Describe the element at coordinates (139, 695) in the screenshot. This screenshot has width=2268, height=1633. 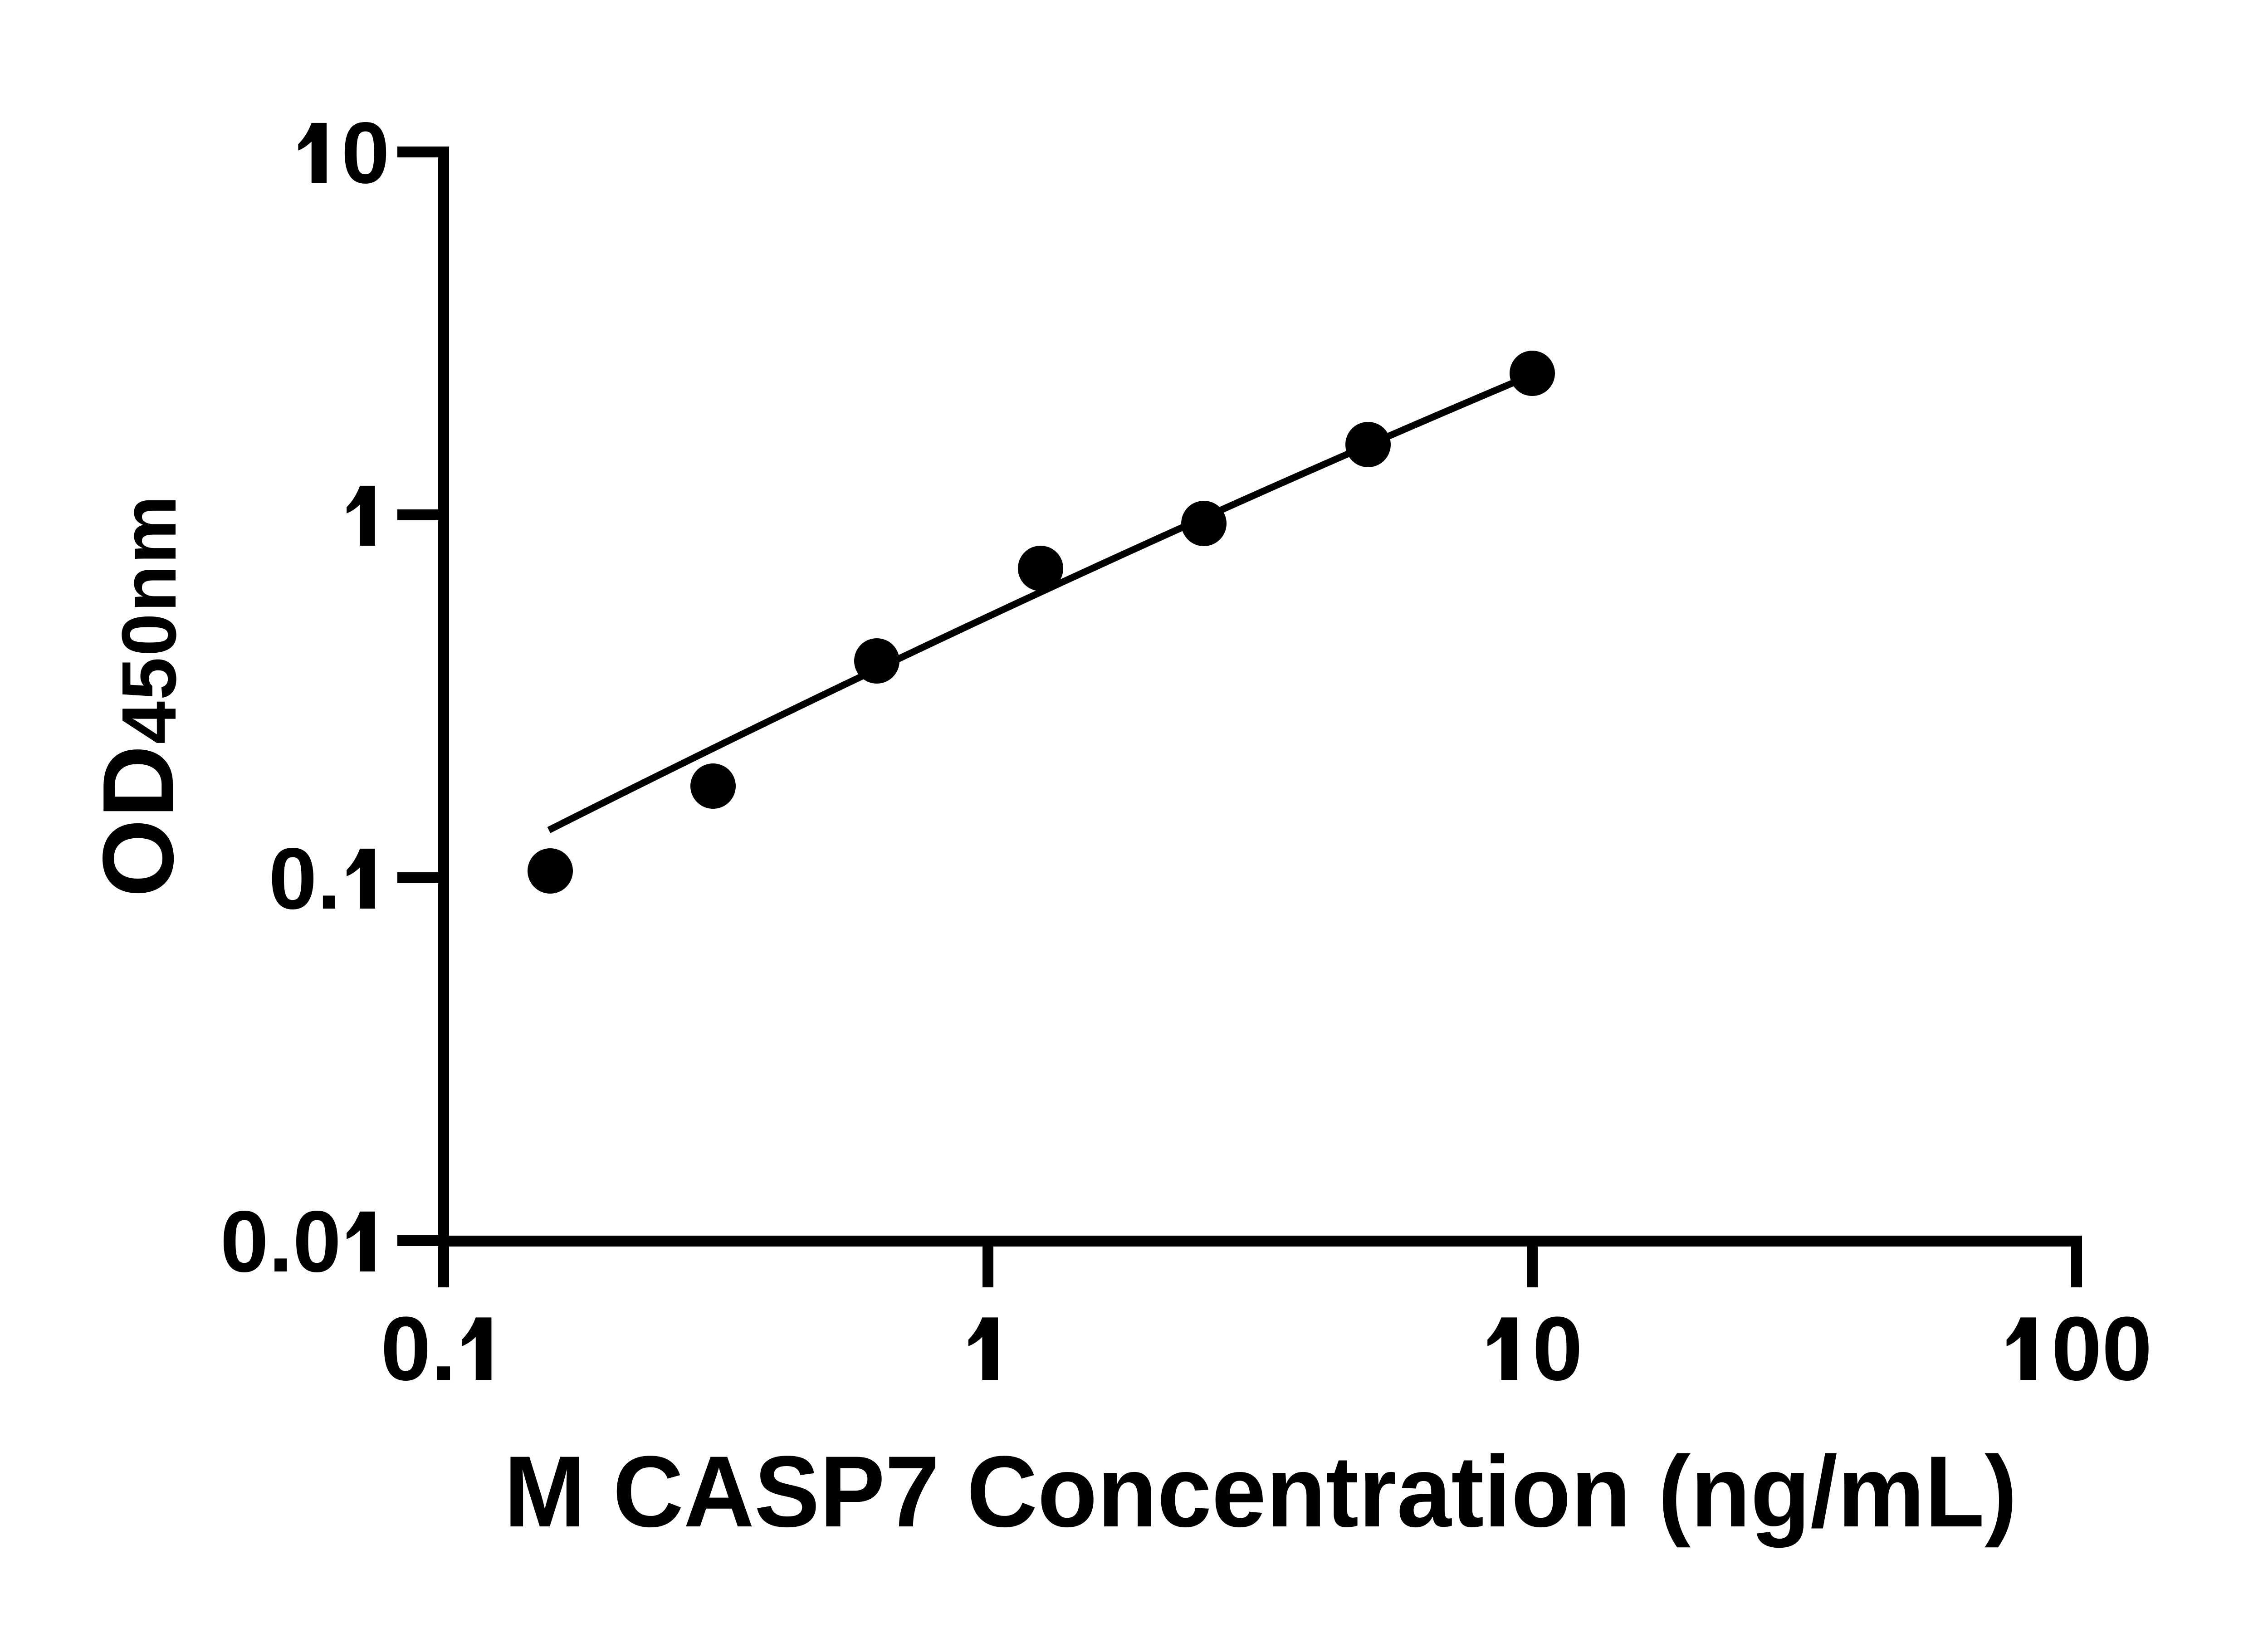
I see `svg-text: OD450nm` at that location.